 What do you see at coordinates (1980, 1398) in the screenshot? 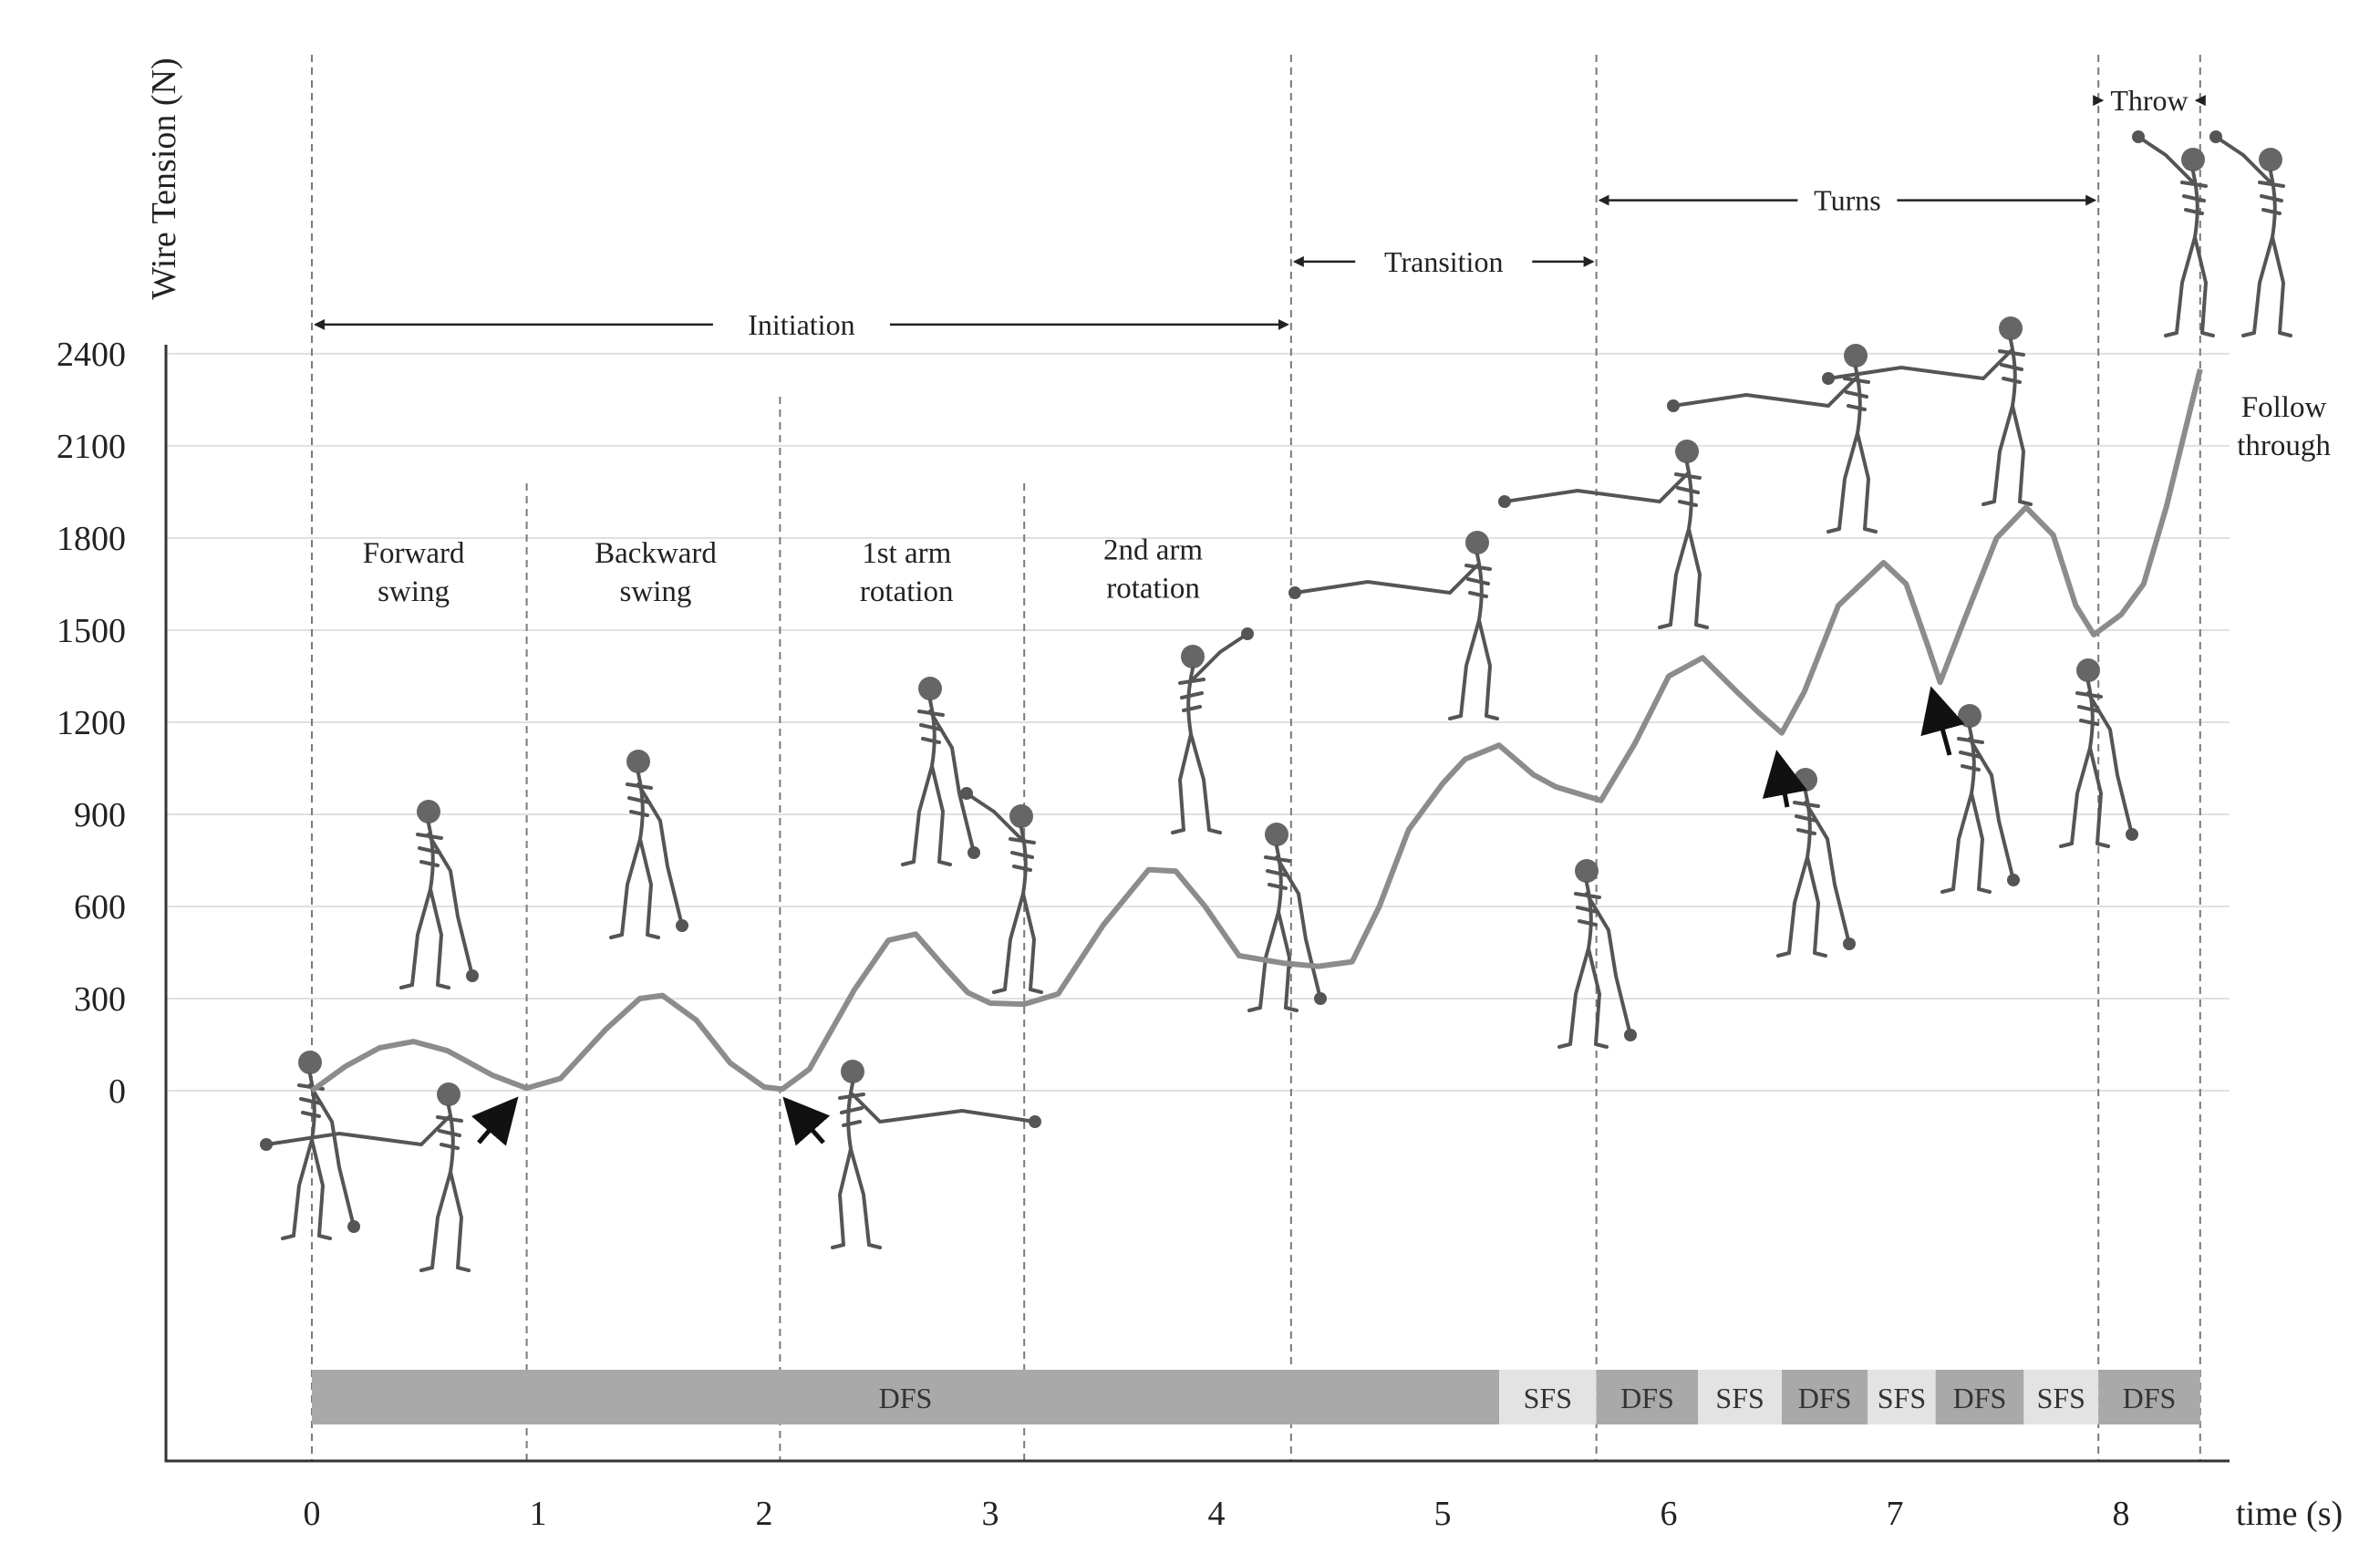
I see `support-phase-label-6: DFS` at bounding box center [1980, 1398].